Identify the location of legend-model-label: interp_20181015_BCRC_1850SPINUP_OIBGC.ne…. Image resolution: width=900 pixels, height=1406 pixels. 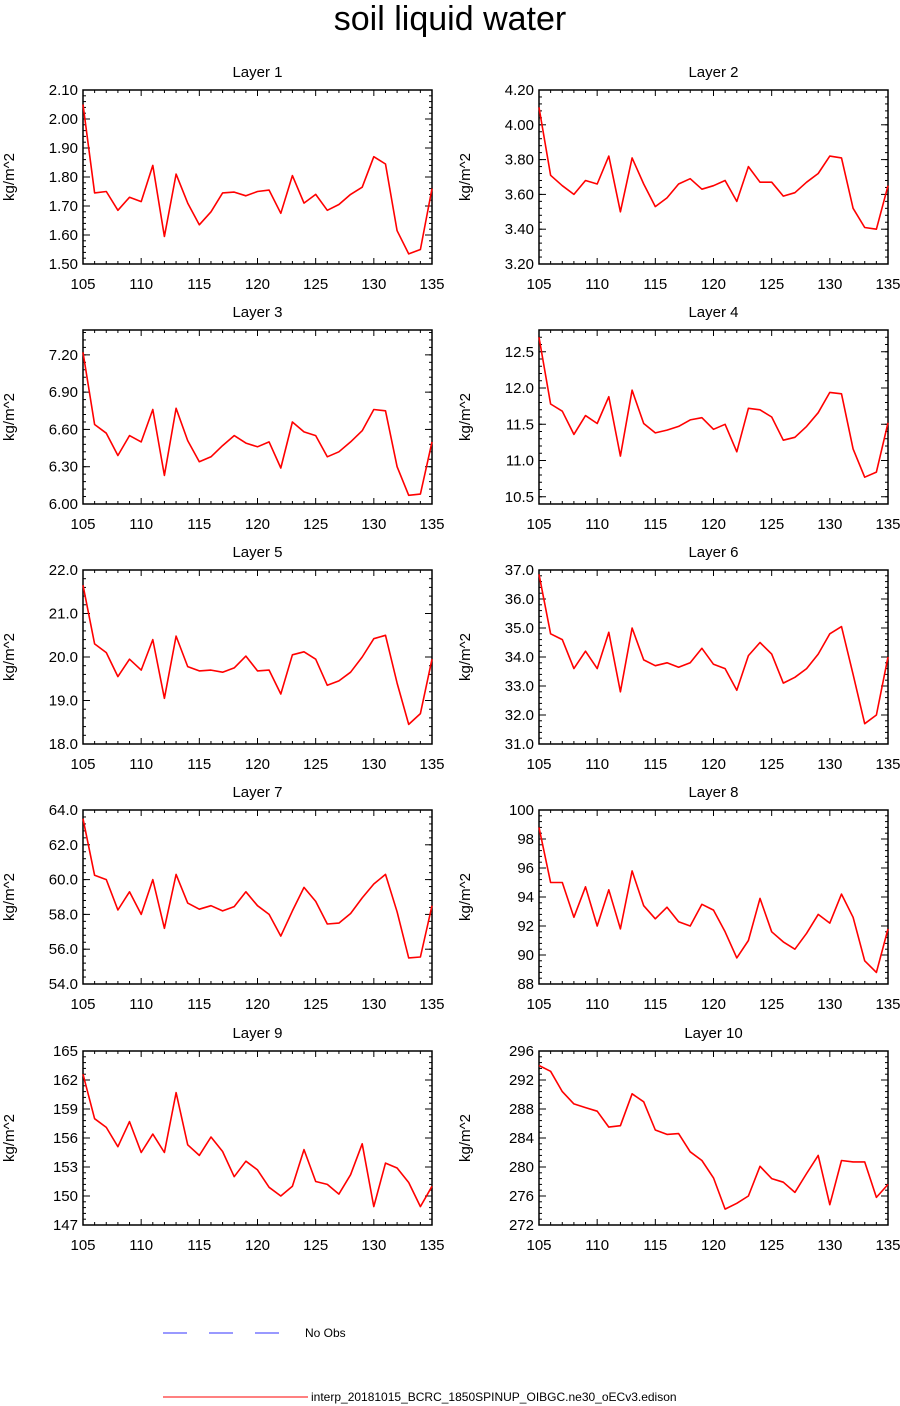
(494, 1397).